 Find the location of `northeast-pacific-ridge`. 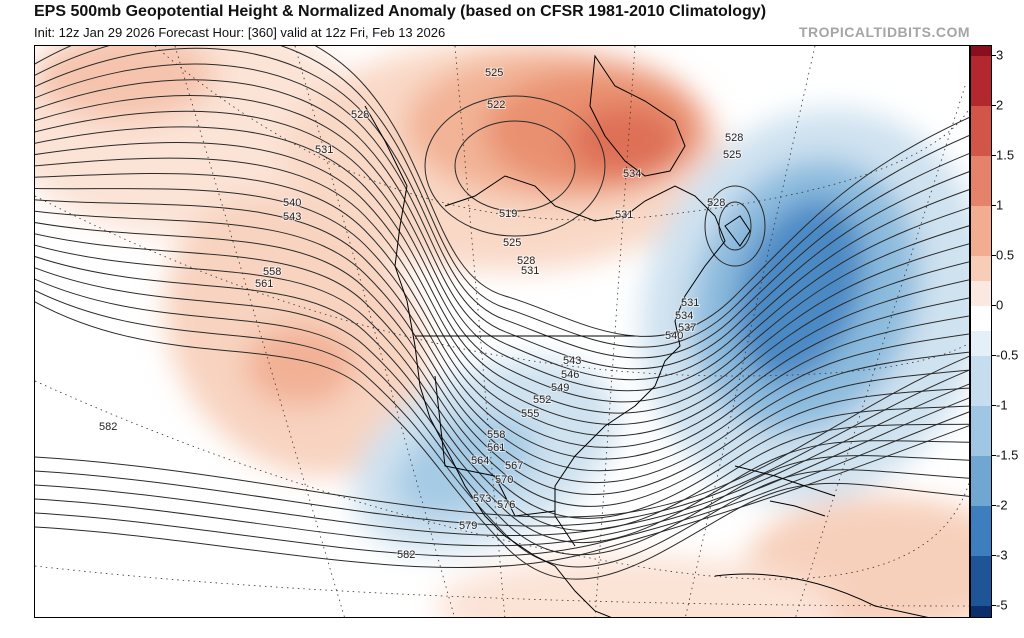

northeast-pacific-ridge is located at coordinates (300, 366).